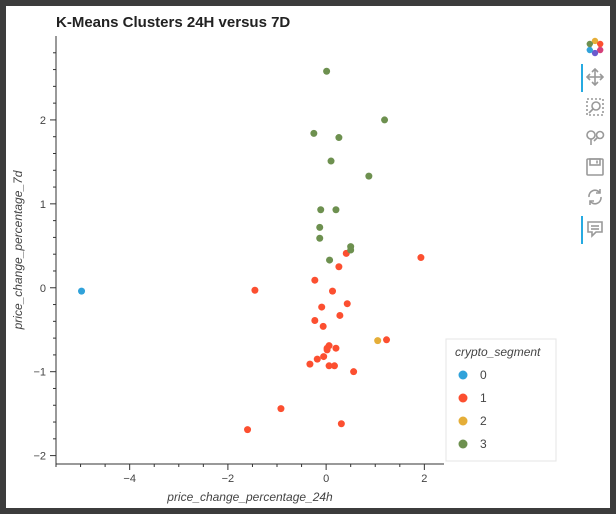 The image size is (616, 514). What do you see at coordinates (129, 479) in the screenshot?
I see `x-tick-label: −4` at bounding box center [129, 479].